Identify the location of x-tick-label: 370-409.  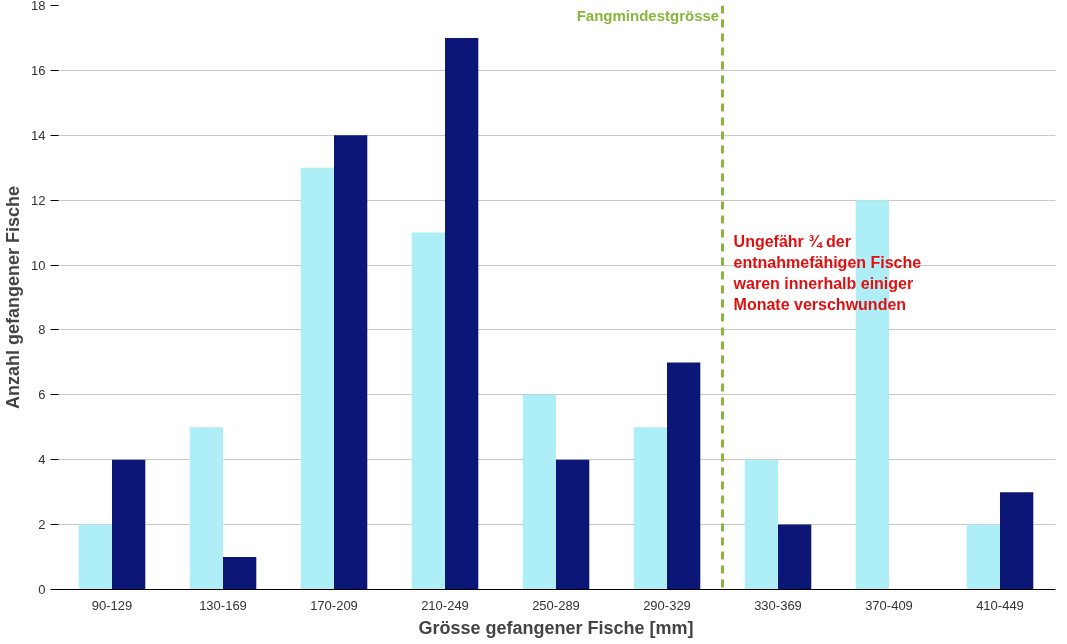
(889, 605).